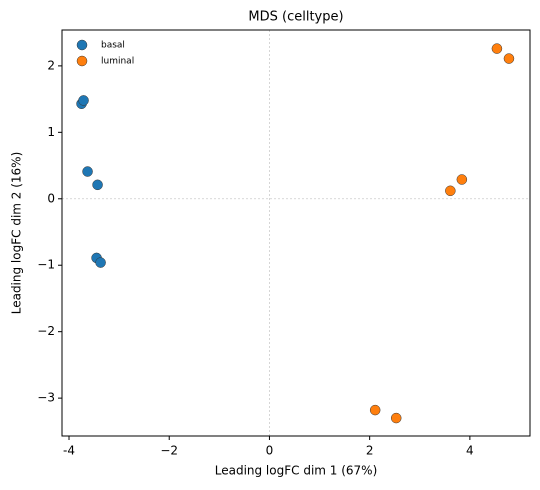 The image size is (540, 490). Describe the element at coordinates (46, 331) in the screenshot. I see `y-tick-label: −2` at that location.